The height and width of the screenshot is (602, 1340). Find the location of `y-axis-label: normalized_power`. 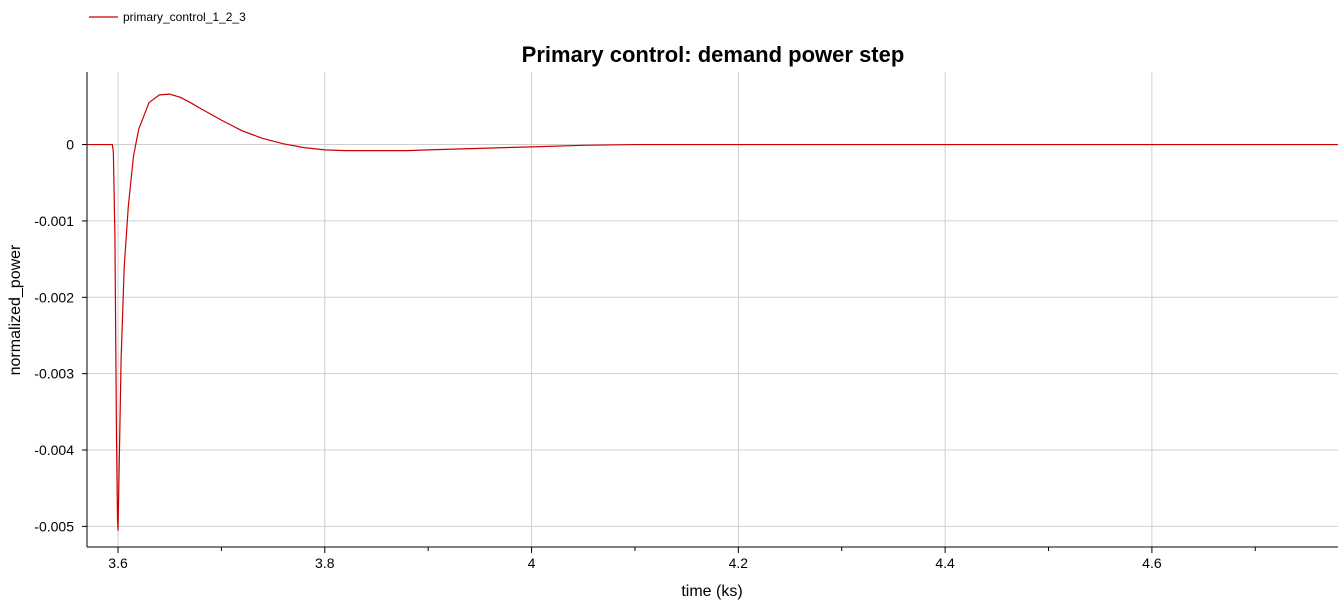

y-axis-label: normalized_power is located at coordinates (15, 309).